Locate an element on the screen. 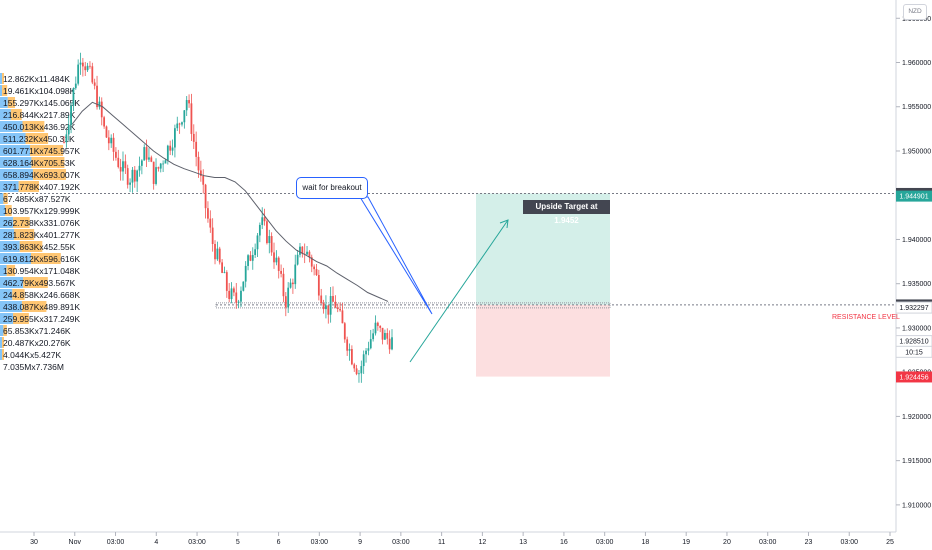 Image resolution: width=932 pixels, height=550 pixels. upside-target-label: Upside Target at 1.9452 is located at coordinates (566, 212).